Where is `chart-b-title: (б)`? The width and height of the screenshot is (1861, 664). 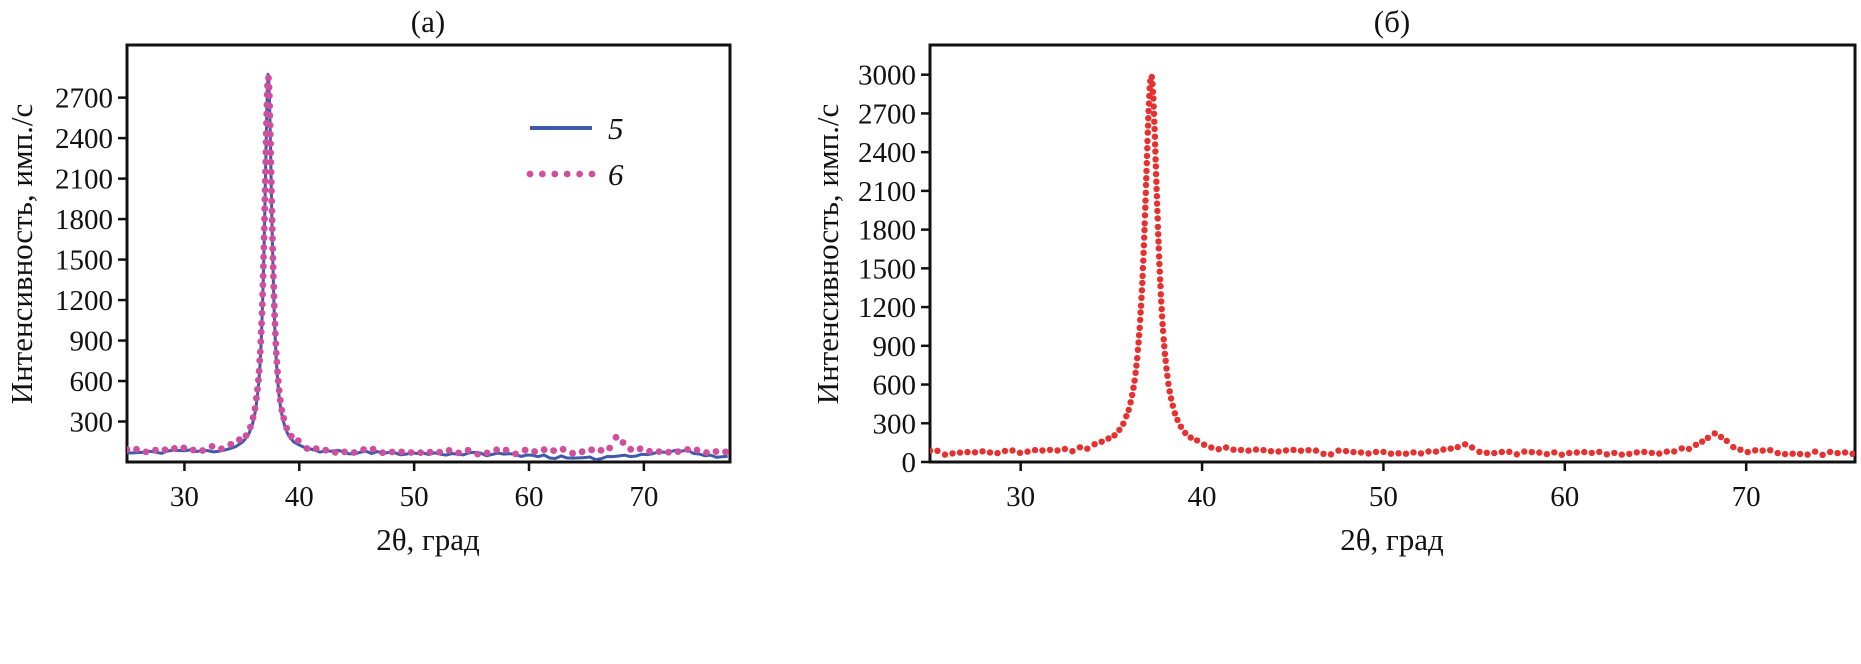
chart-b-title: (б) is located at coordinates (1392, 21).